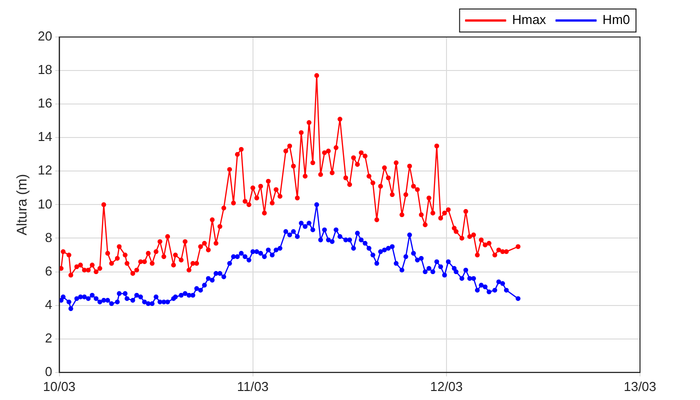 The height and width of the screenshot is (400, 700). Describe the element at coordinates (48, 237) in the screenshot. I see `y-tick-label: 8` at that location.